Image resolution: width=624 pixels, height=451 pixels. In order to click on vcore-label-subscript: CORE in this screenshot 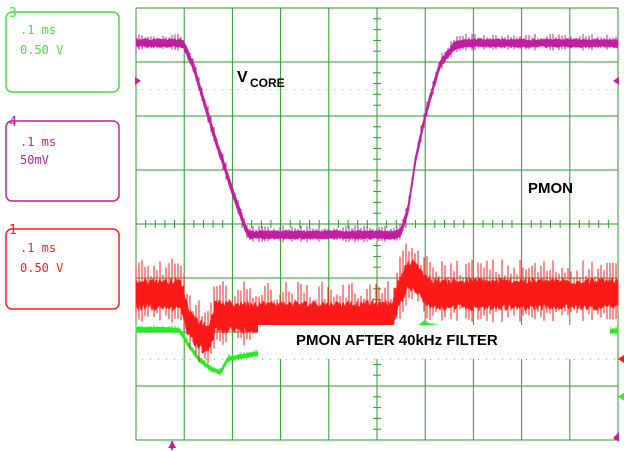, I will do `click(267, 83)`.